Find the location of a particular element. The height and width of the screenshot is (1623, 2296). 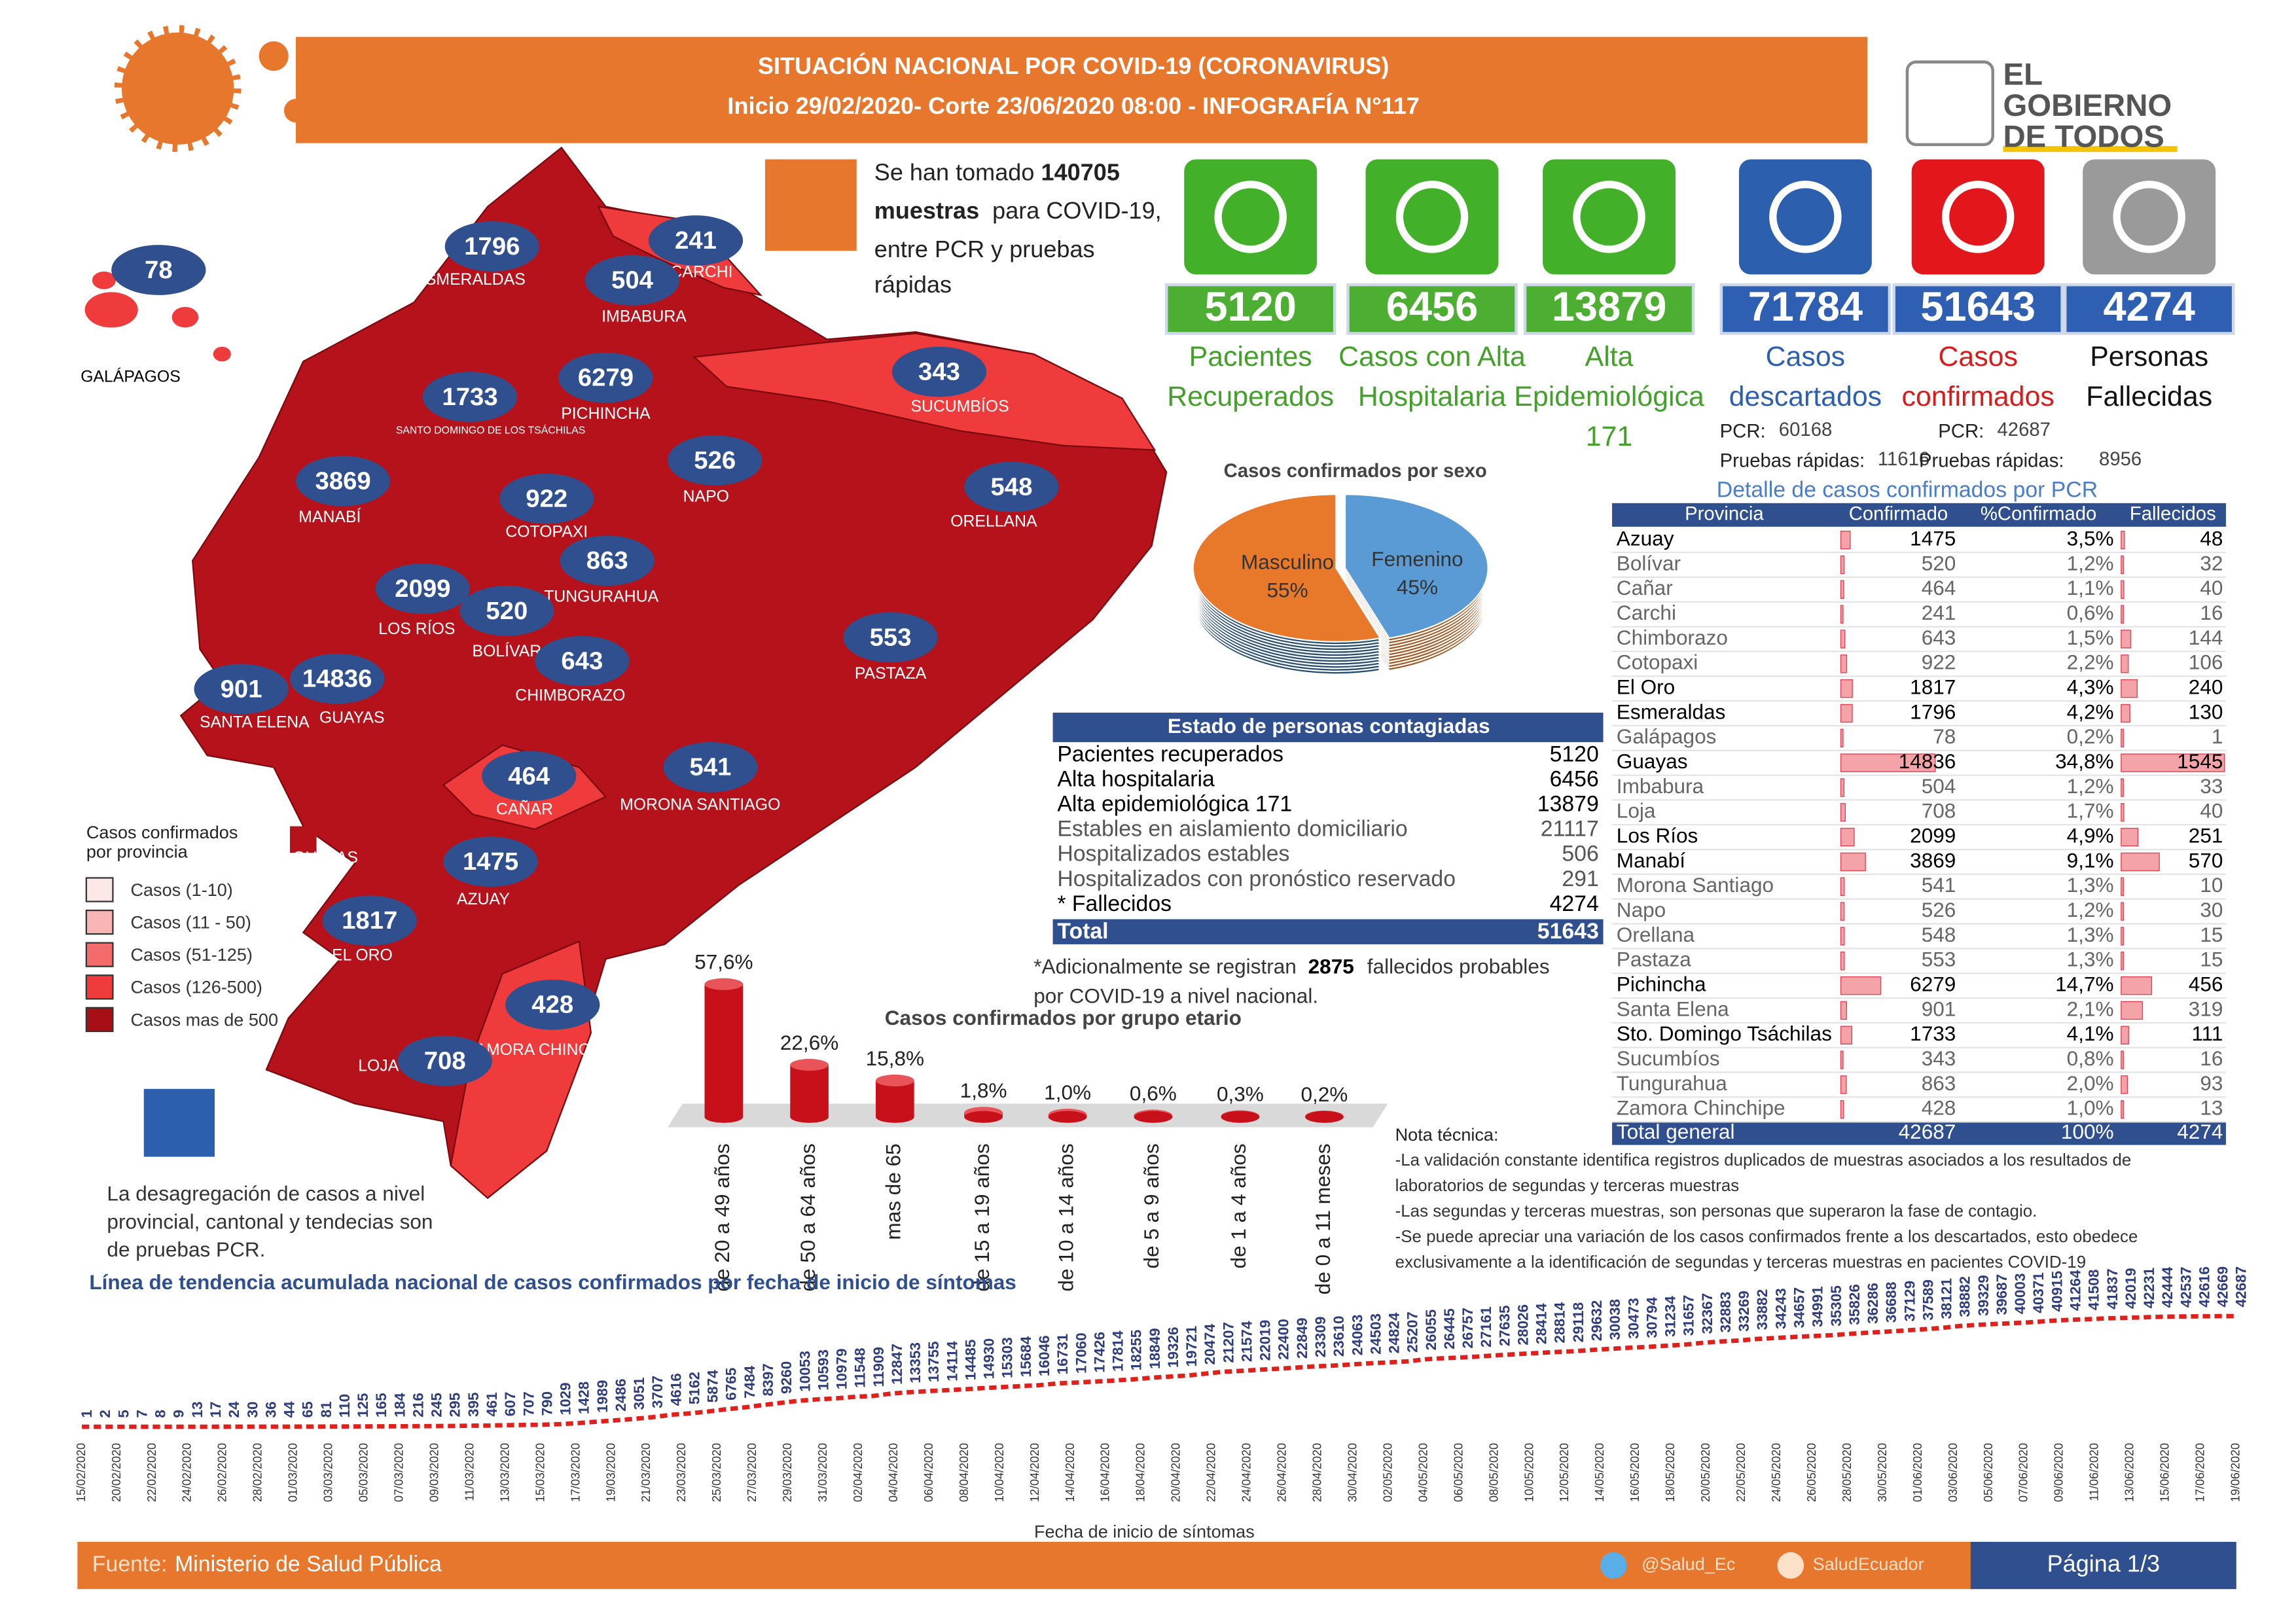

x-tick-label: 30/05/2020 is located at coordinates (1882, 1472).